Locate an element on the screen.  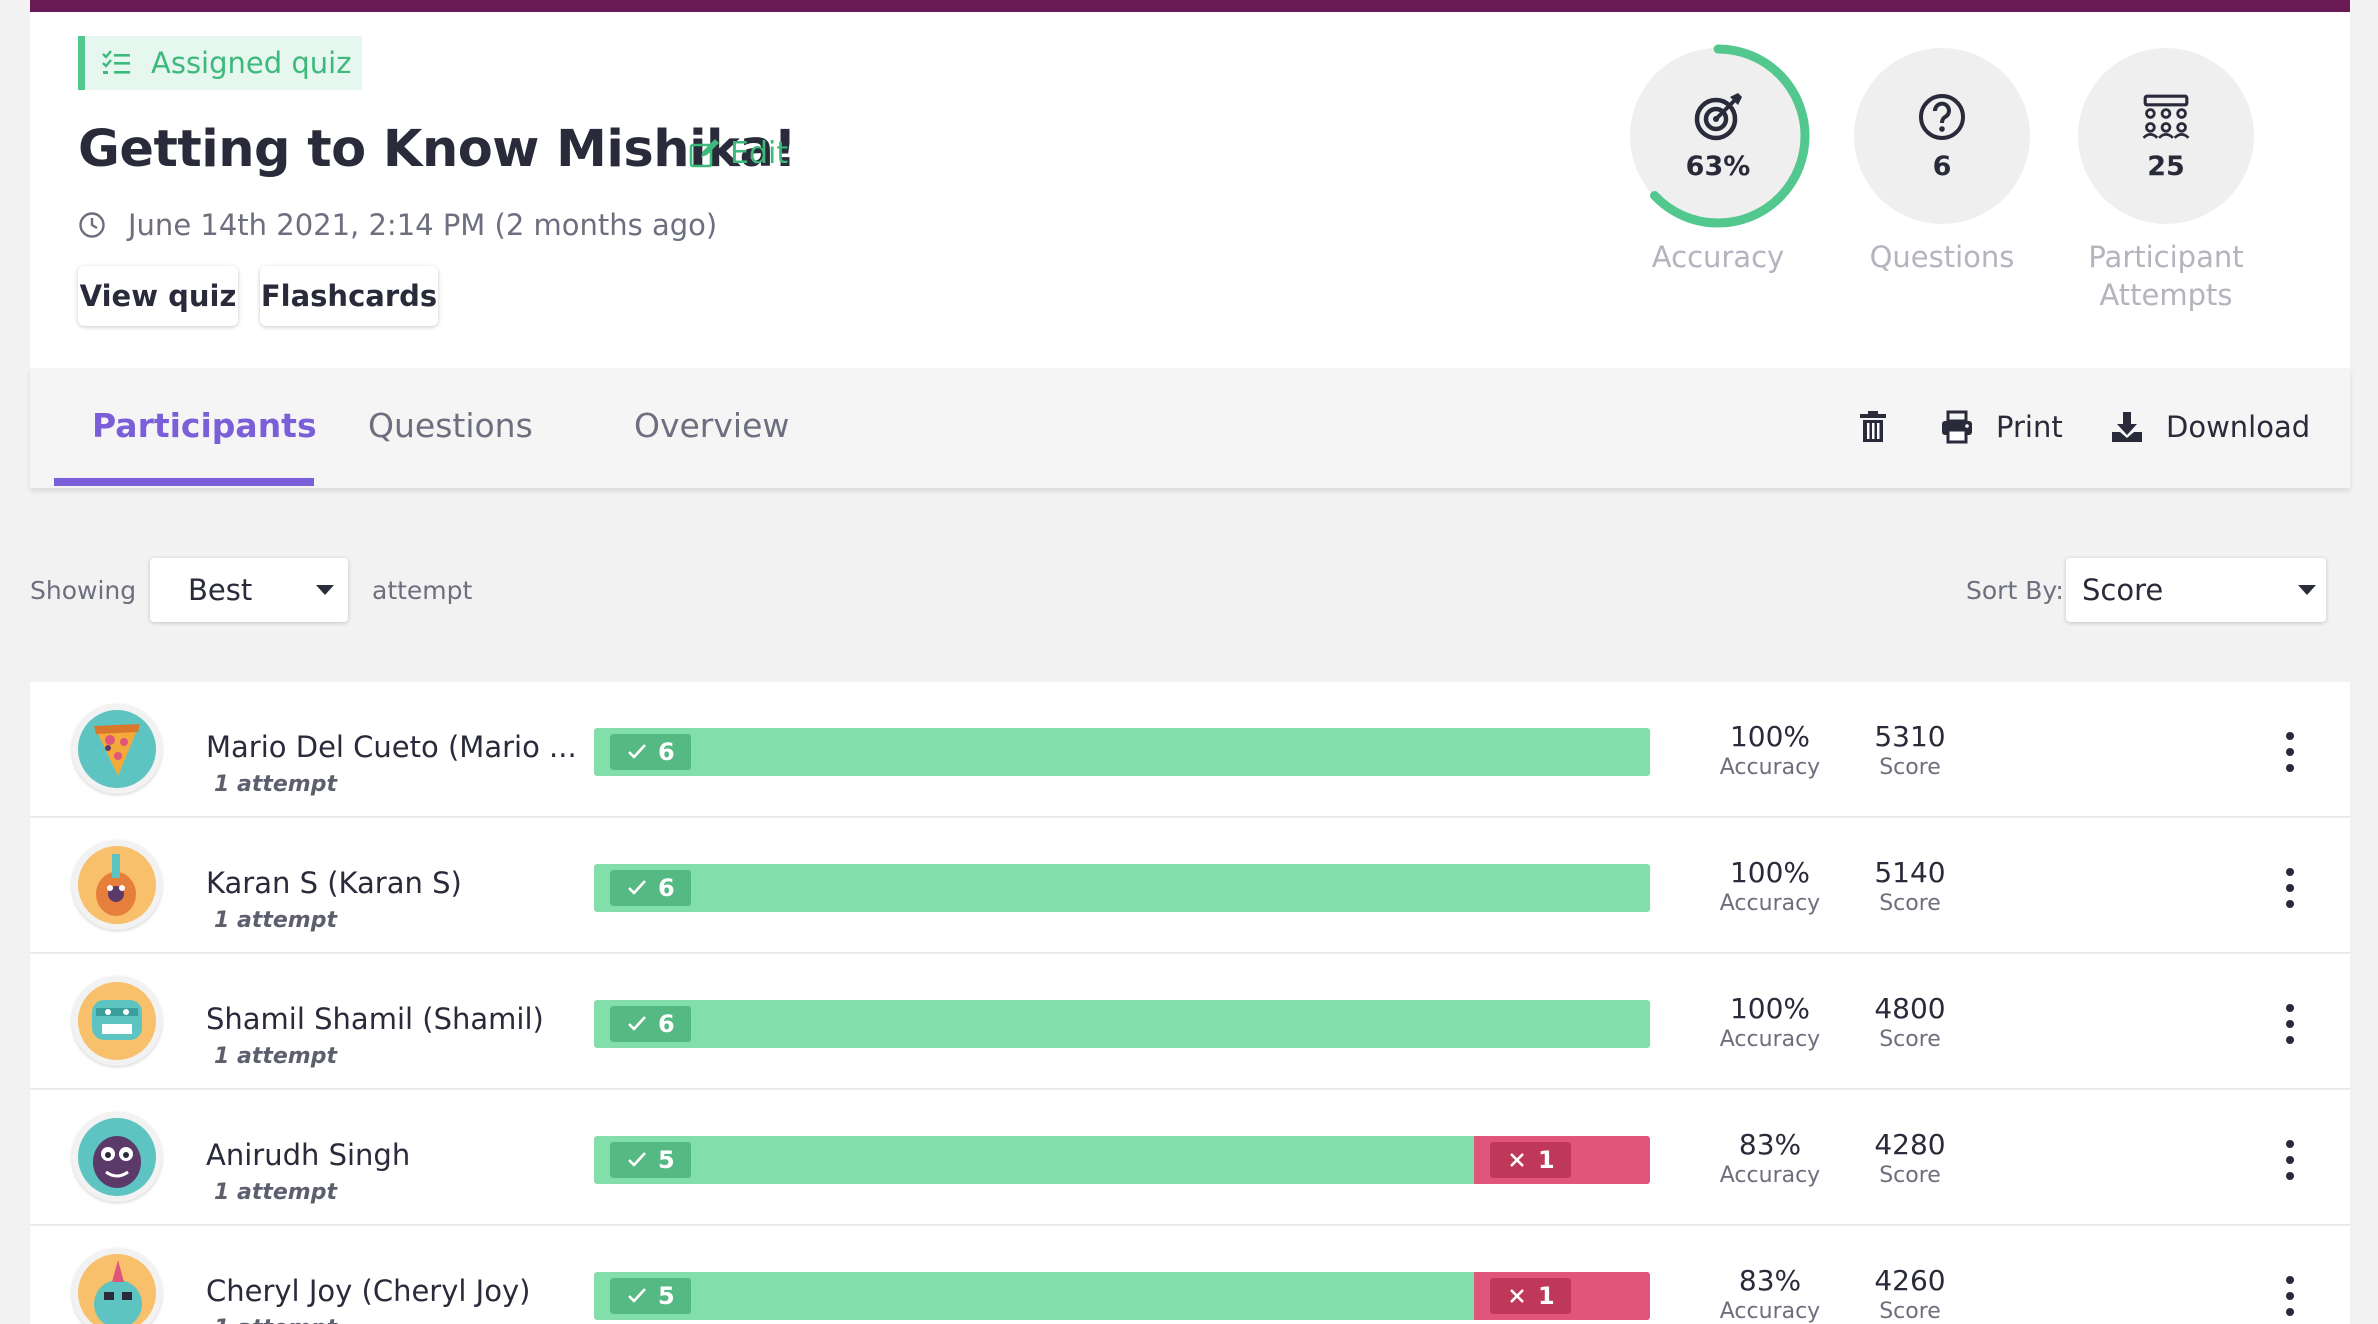
tab-overview: Overview is located at coordinates (712, 425).